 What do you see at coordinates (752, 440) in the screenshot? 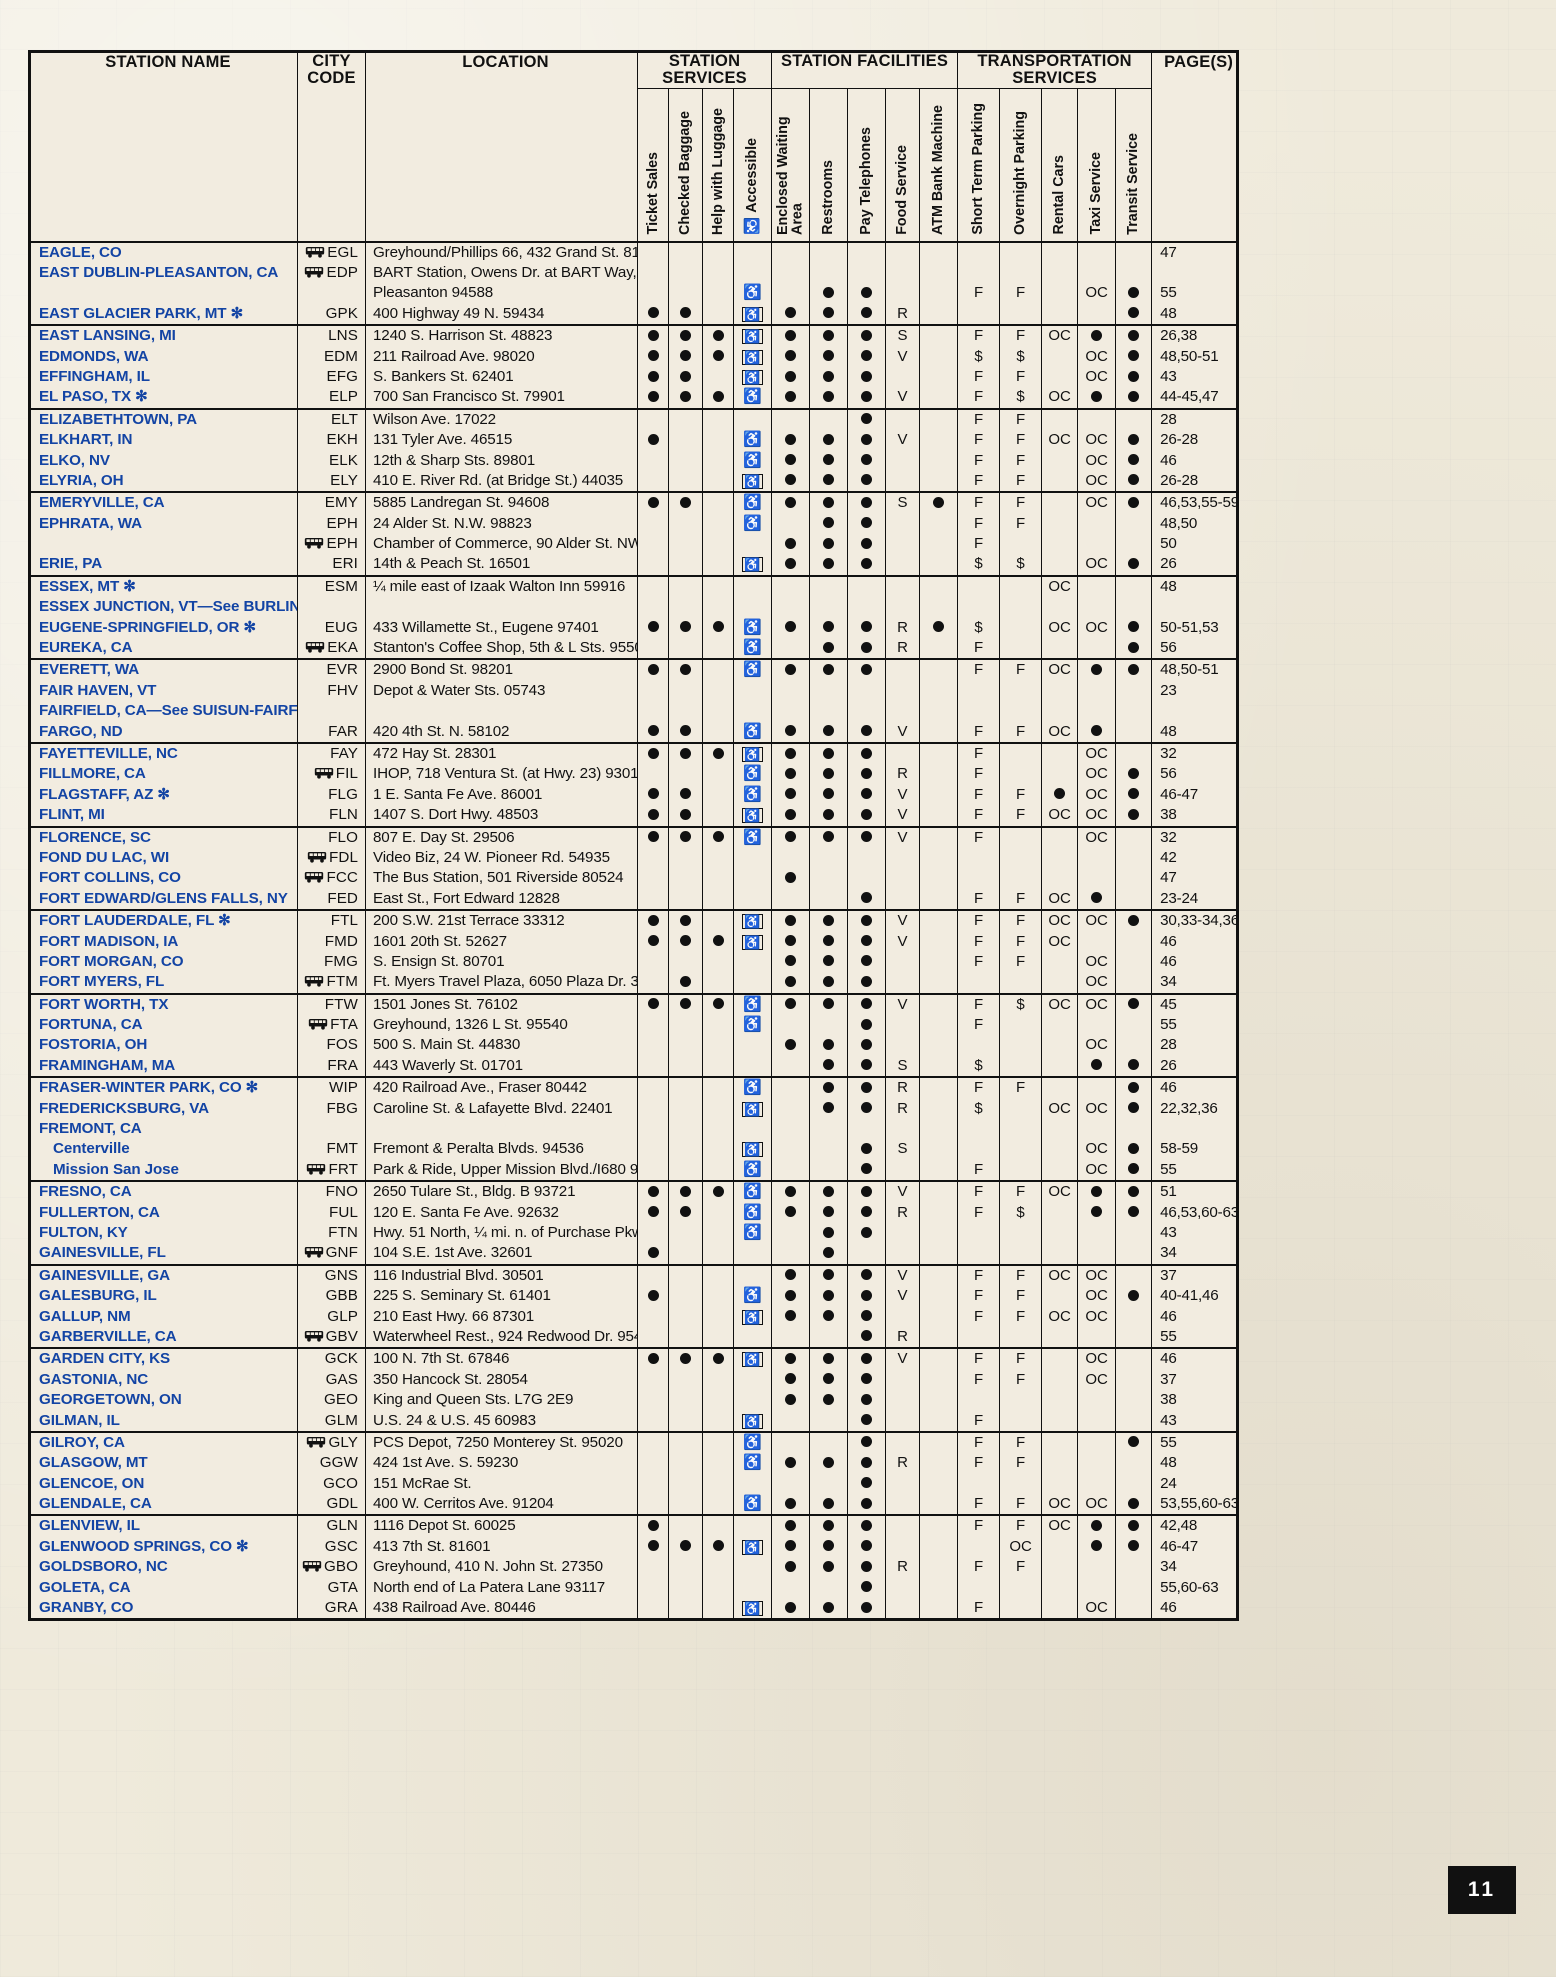
I see `wheelchair-icon: ♿` at bounding box center [752, 440].